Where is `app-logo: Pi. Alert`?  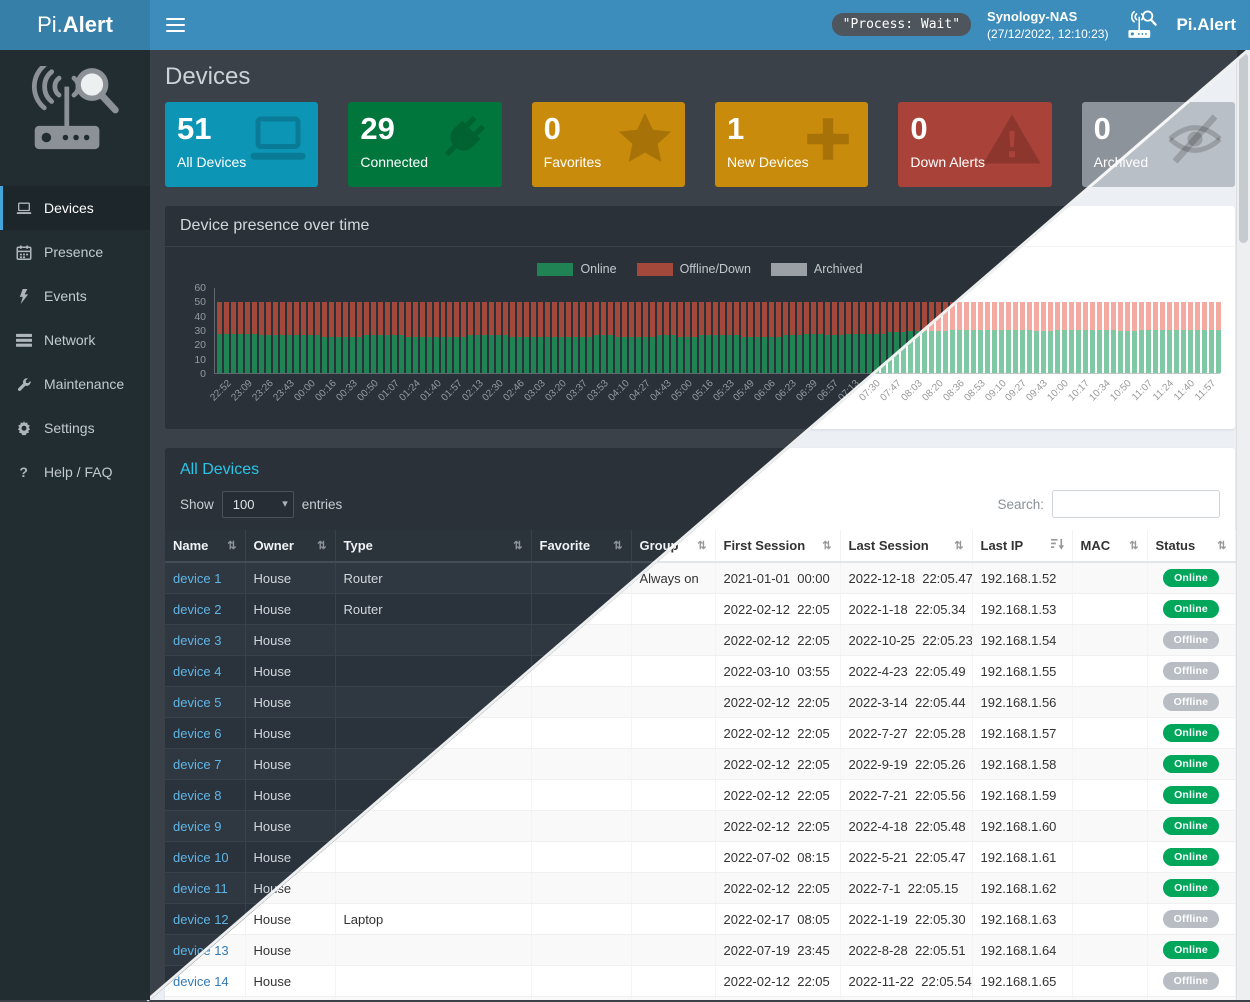 app-logo: Pi. Alert is located at coordinates (75, 25).